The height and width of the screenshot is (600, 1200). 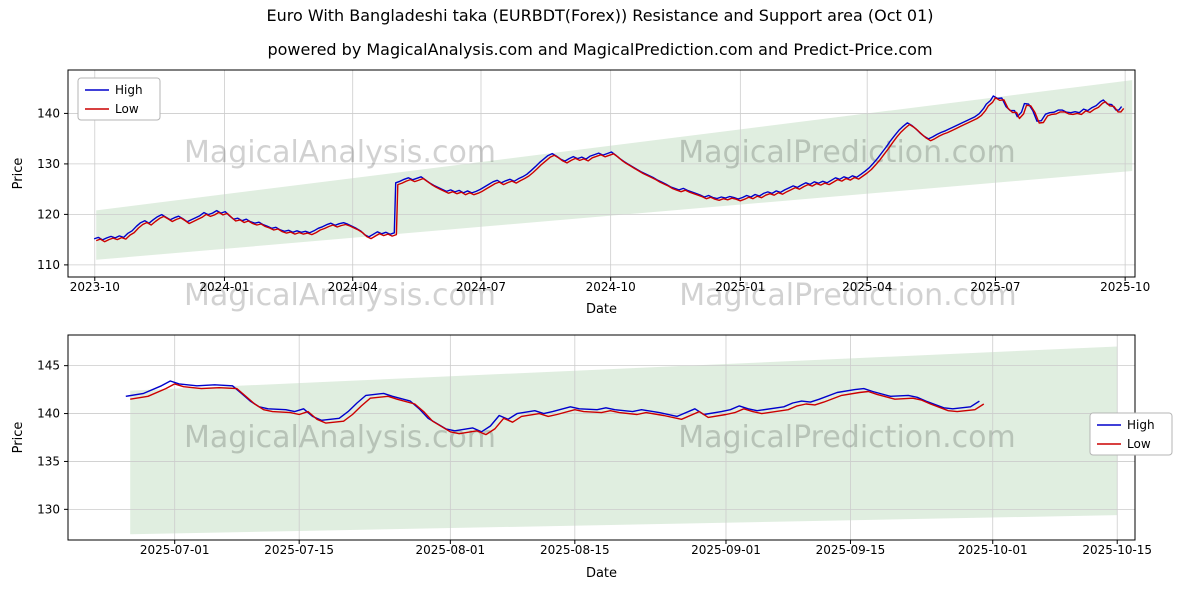 I want to click on tick-label-x: 2025-10-01, so click(x=993, y=550).